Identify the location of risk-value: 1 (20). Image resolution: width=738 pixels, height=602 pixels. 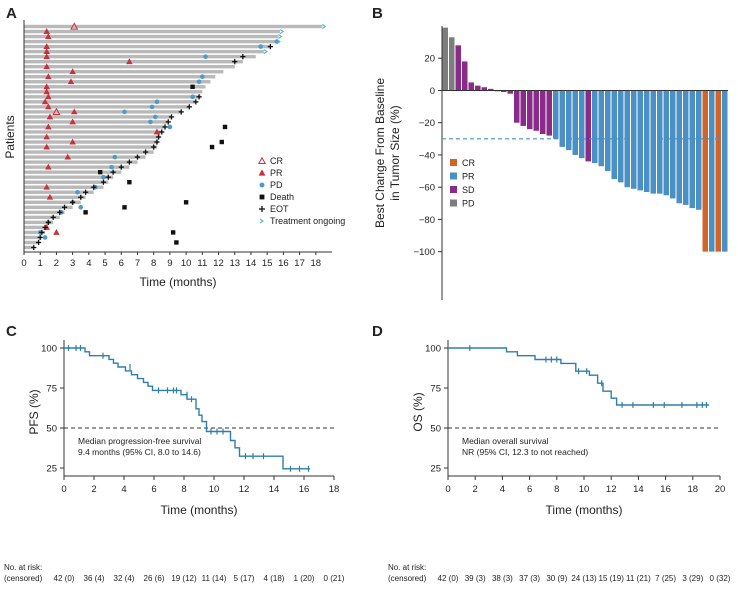
(304, 578).